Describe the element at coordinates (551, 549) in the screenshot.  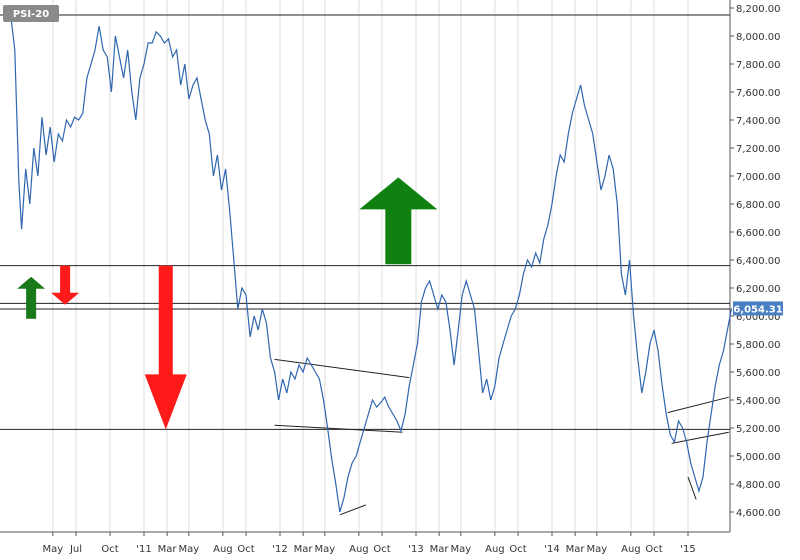
I see `x-tick-label: '14` at that location.